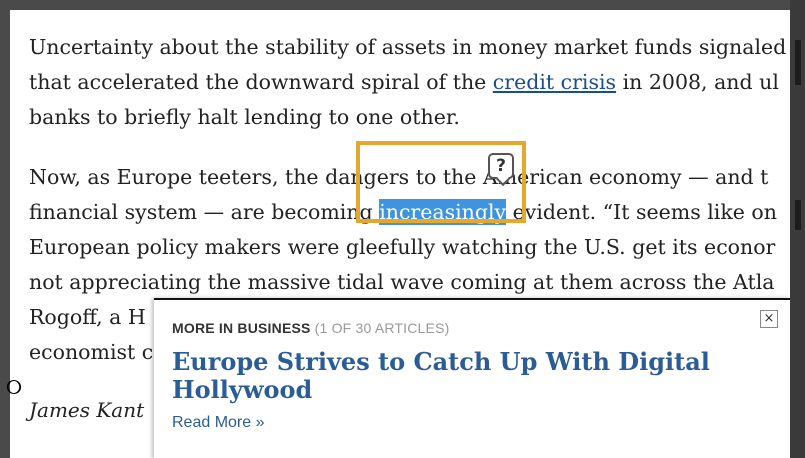  Describe the element at coordinates (204, 212) in the screenshot. I see `article-text: financial system — are becoming` at that location.